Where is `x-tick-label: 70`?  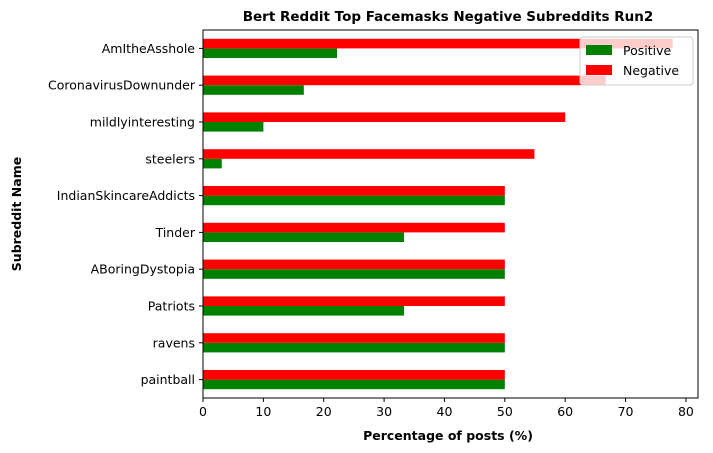 x-tick-label: 70 is located at coordinates (626, 411).